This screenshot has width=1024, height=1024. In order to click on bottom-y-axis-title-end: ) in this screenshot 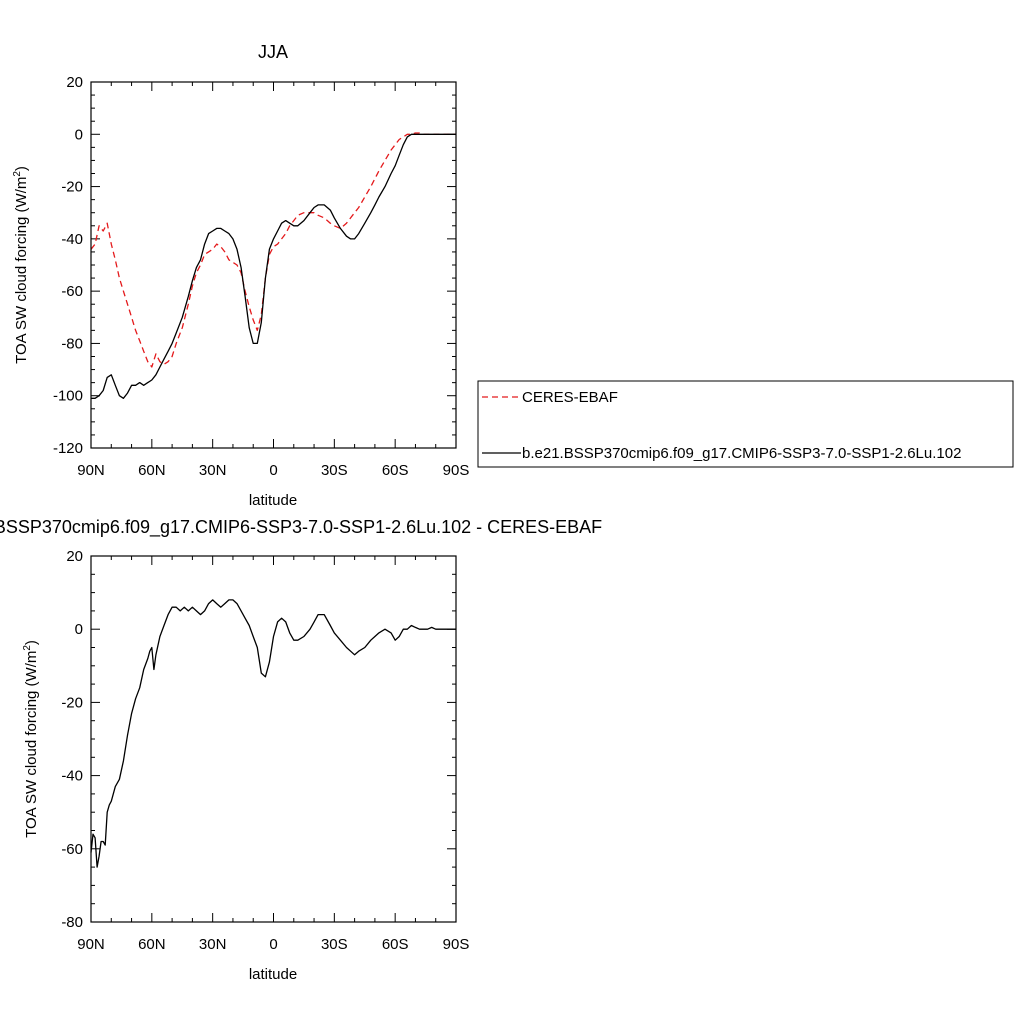, I will do `click(31, 642)`.